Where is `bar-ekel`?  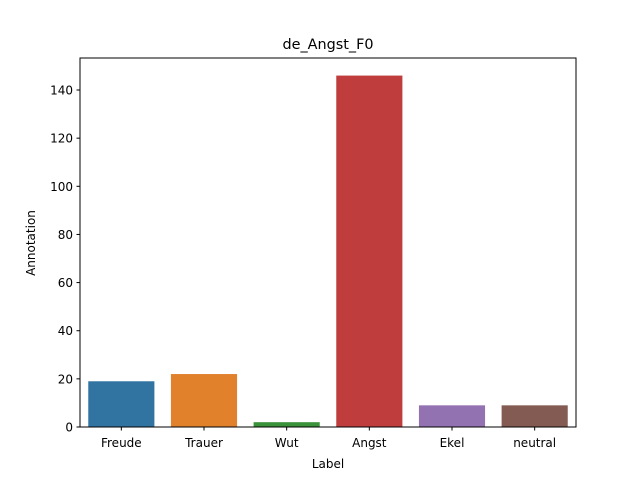
bar-ekel is located at coordinates (452, 416).